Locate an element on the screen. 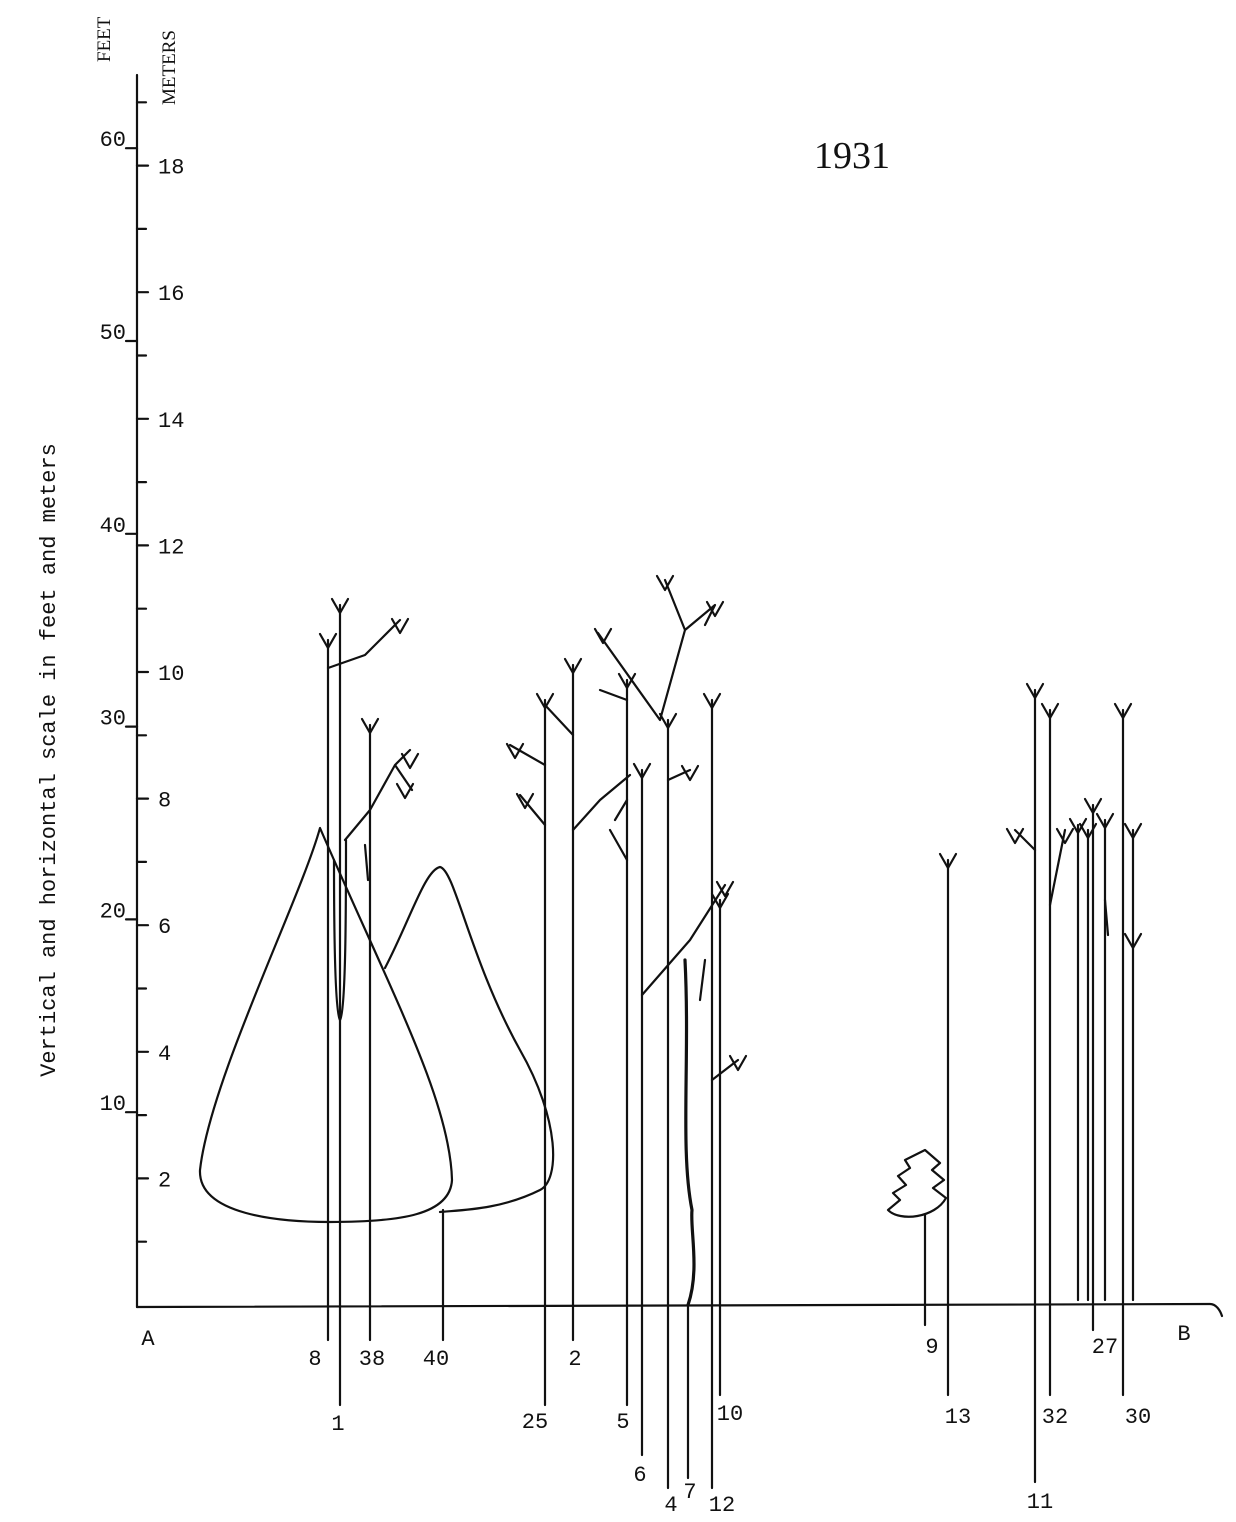 This screenshot has width=1236, height=1522. tree-number: 2 is located at coordinates (574, 1359).